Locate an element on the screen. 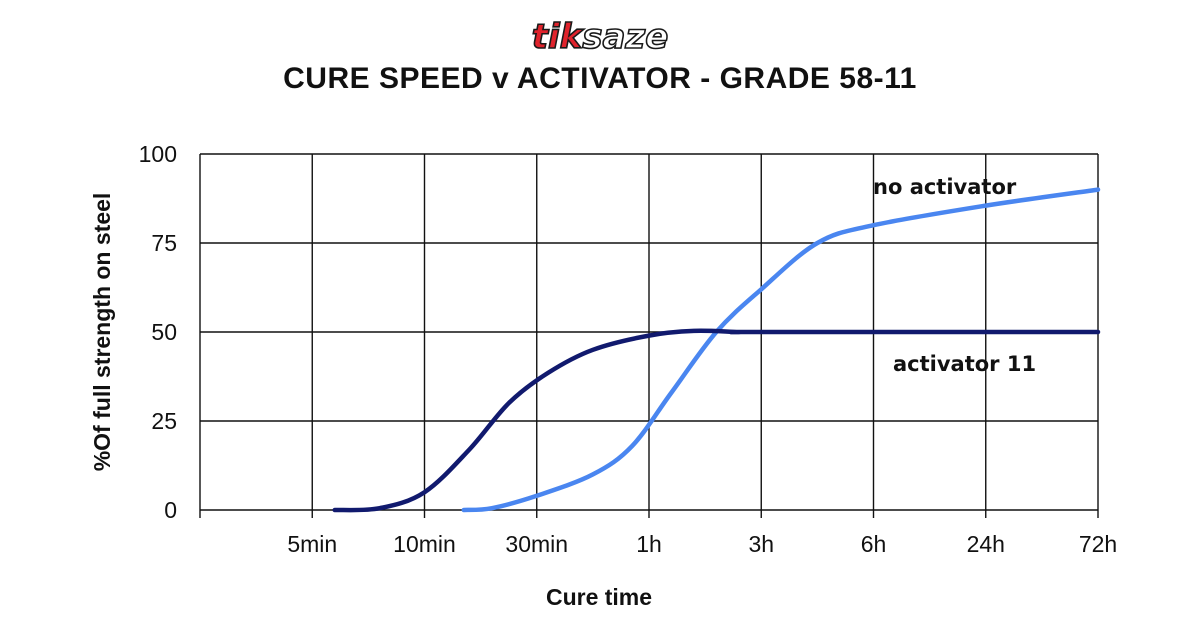 The height and width of the screenshot is (632, 1200). y-tick-label: 25 is located at coordinates (164, 421).